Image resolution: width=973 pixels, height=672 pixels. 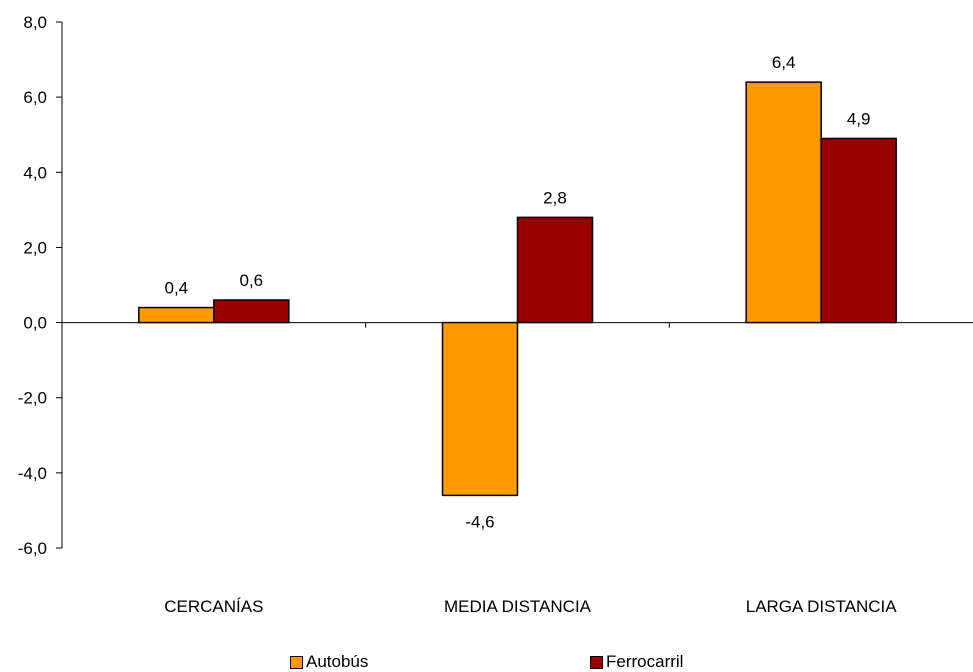 I want to click on legend-swatch-autobus, so click(x=296, y=662).